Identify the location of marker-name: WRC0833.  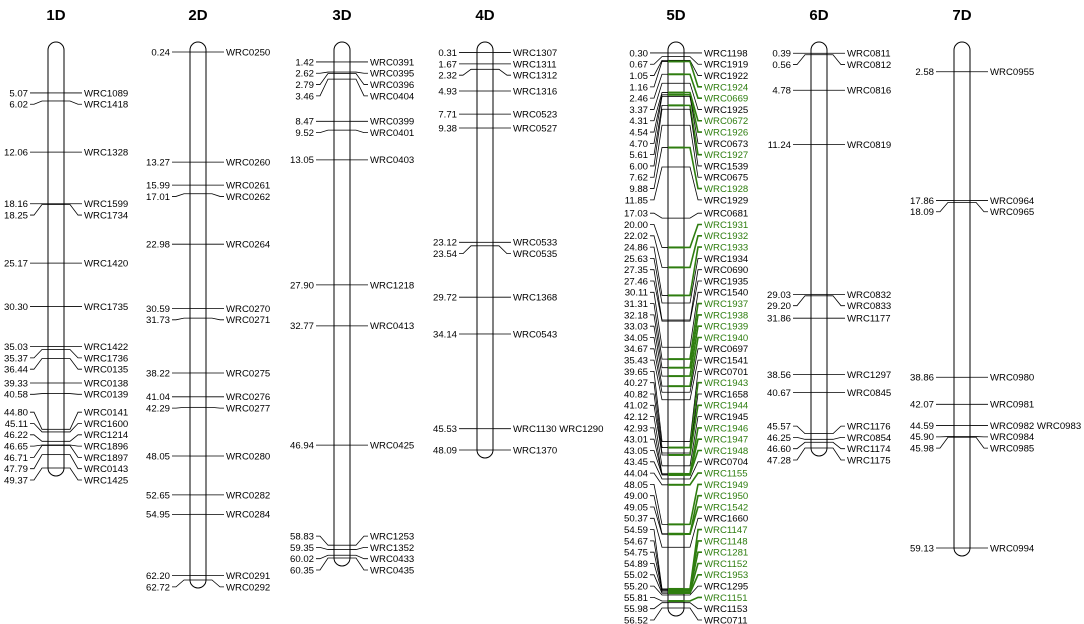
(869, 306).